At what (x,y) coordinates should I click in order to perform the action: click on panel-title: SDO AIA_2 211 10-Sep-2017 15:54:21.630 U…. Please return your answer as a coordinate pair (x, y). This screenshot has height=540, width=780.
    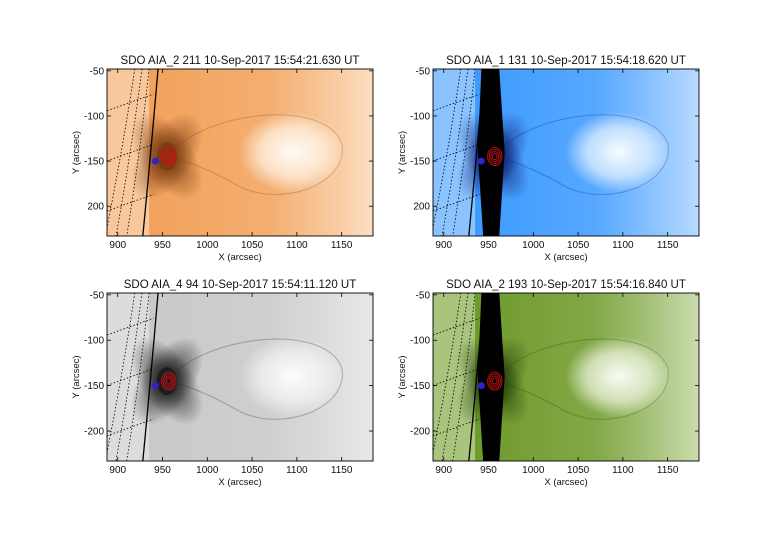
    Looking at the image, I should click on (240, 61).